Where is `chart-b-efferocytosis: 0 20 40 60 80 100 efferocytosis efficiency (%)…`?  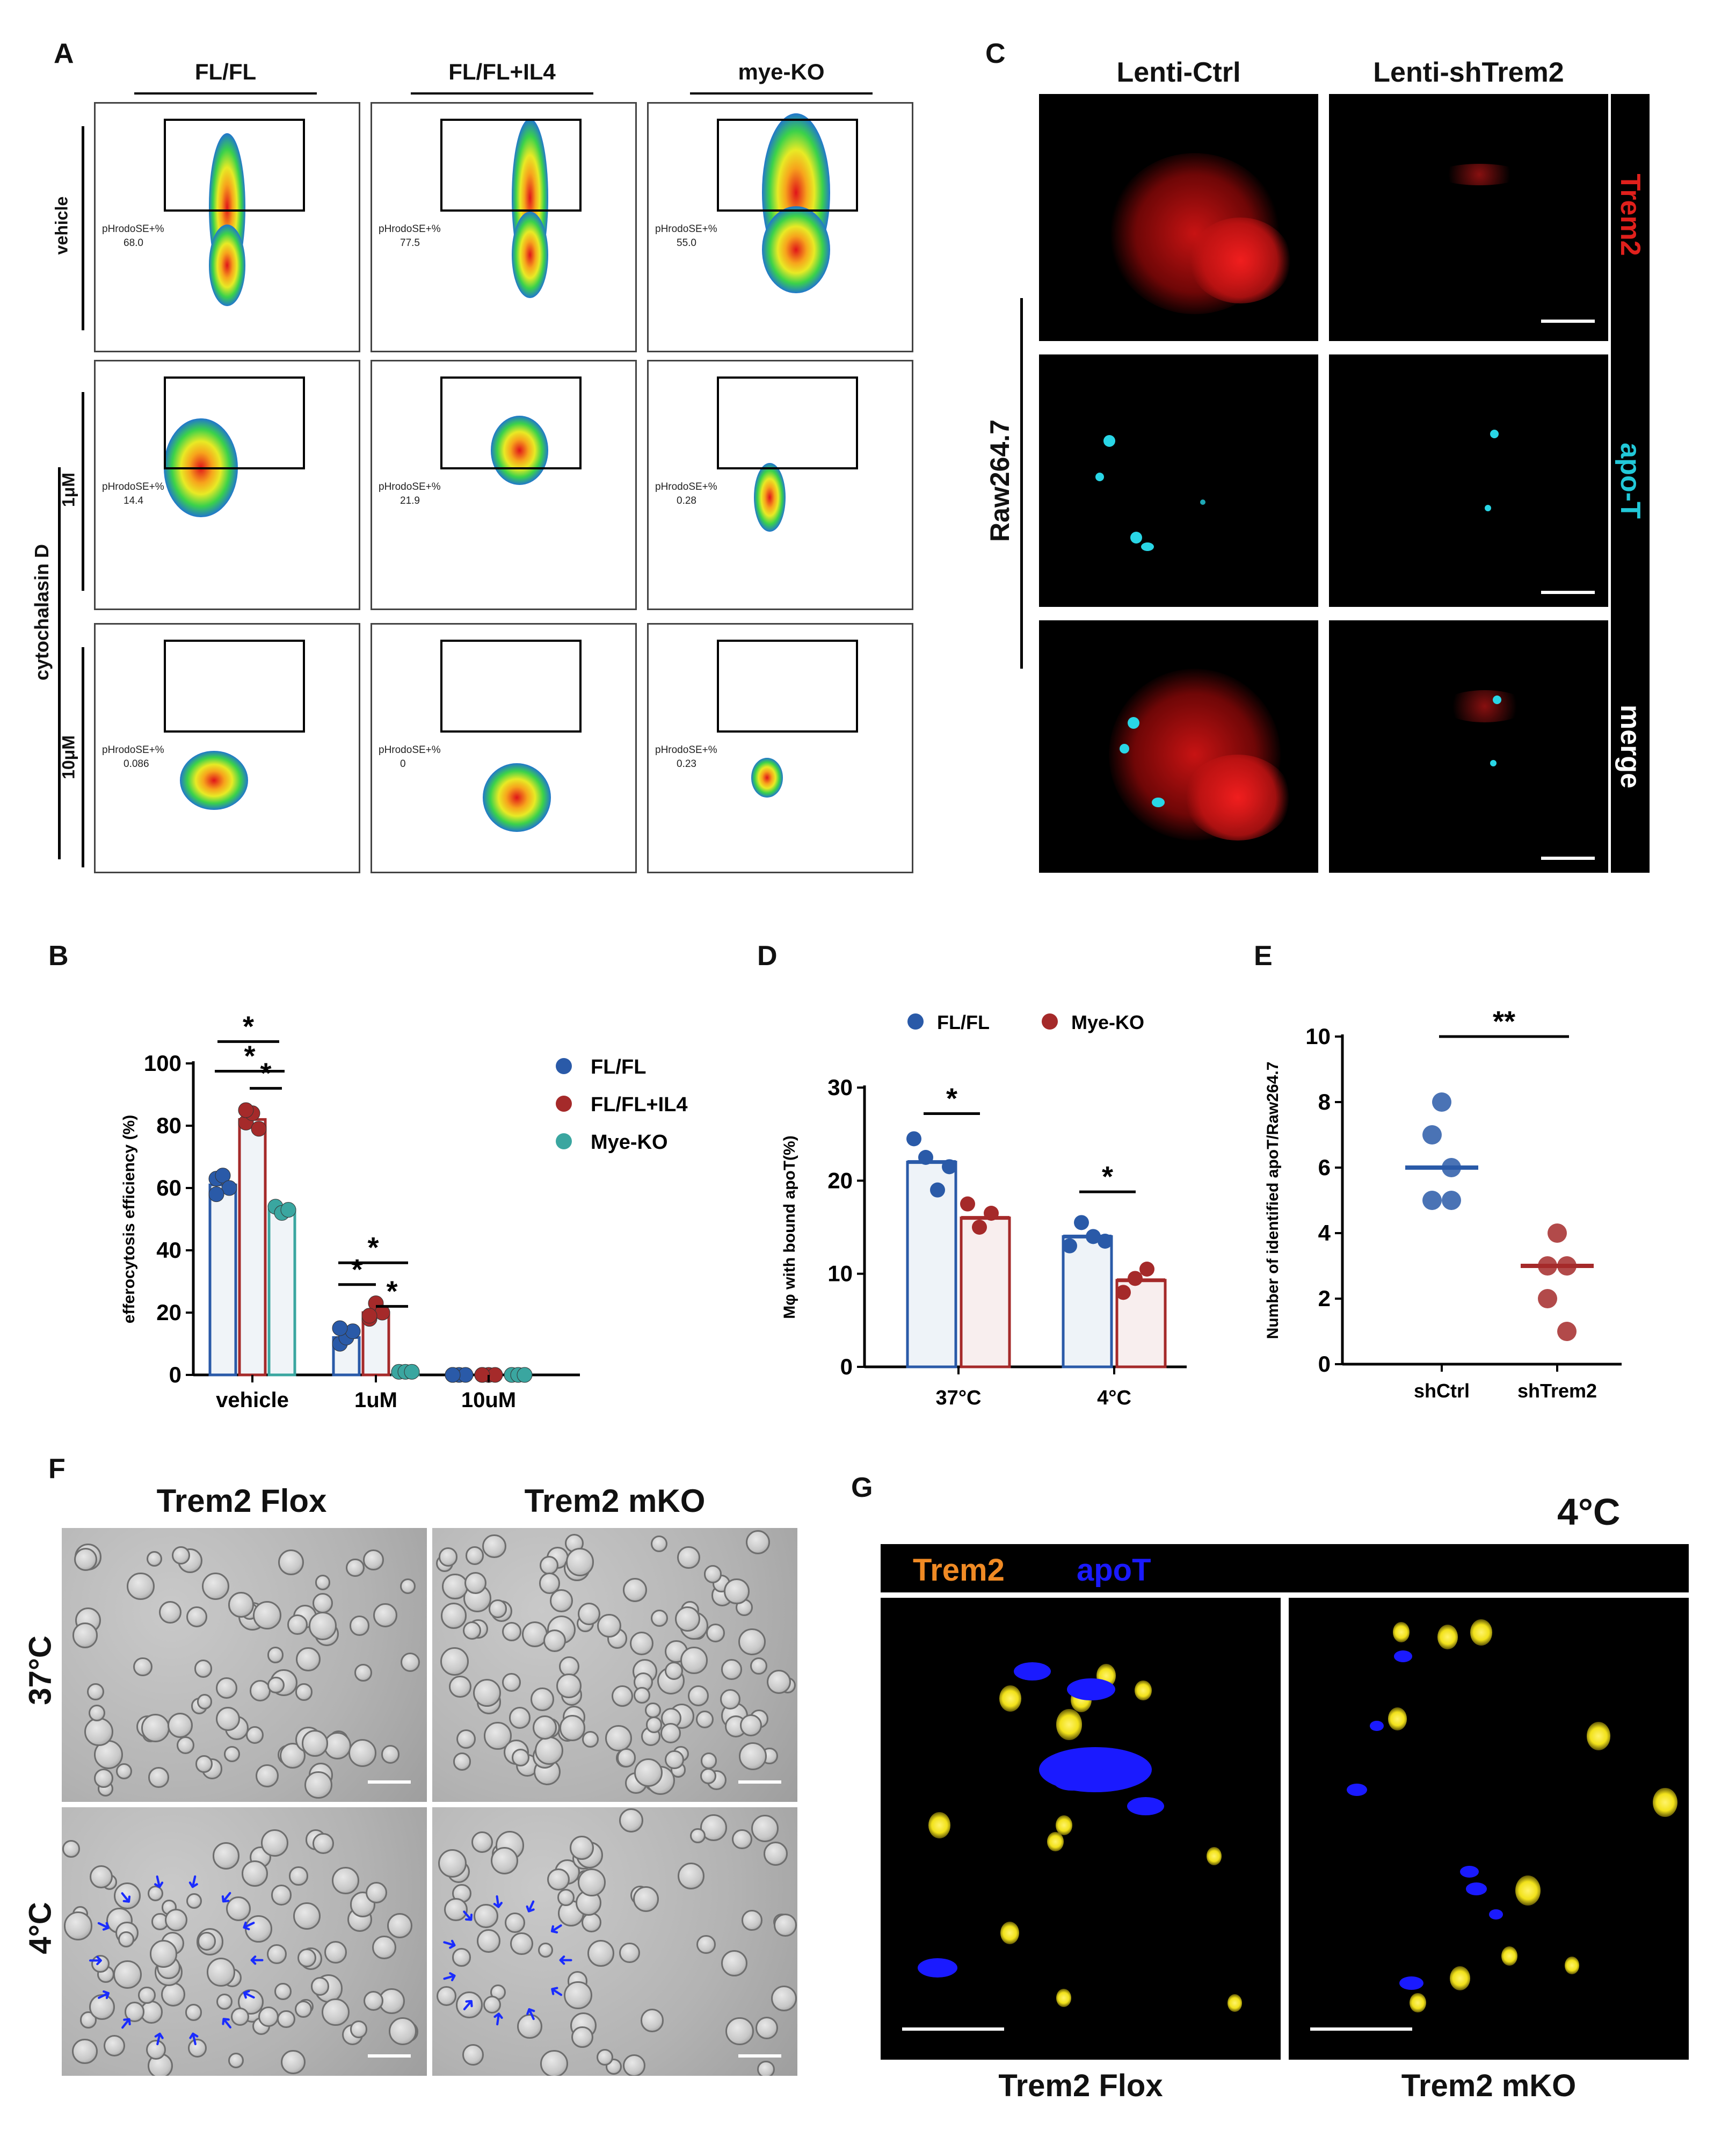 chart-b-efferocytosis: 0 20 40 60 80 100 efferocytosis efficiency (%)… is located at coordinates (404, 1211).